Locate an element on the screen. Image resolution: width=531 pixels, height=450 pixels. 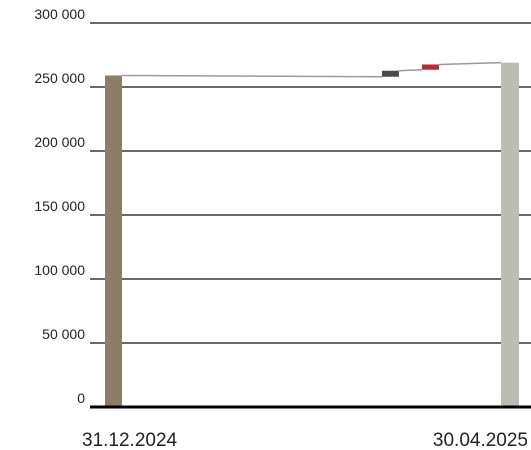
bar-start is located at coordinates (113, 241).